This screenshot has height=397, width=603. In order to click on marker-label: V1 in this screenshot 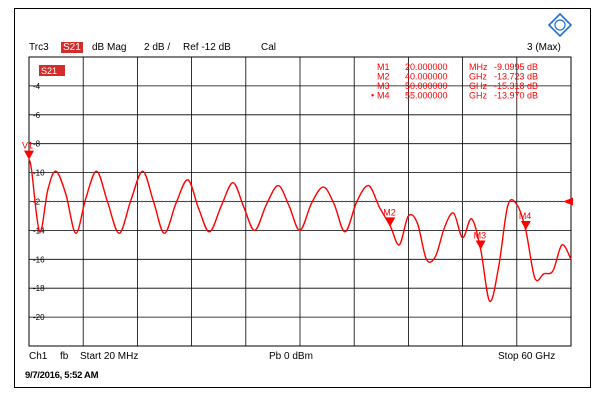, I will do `click(27, 146)`.